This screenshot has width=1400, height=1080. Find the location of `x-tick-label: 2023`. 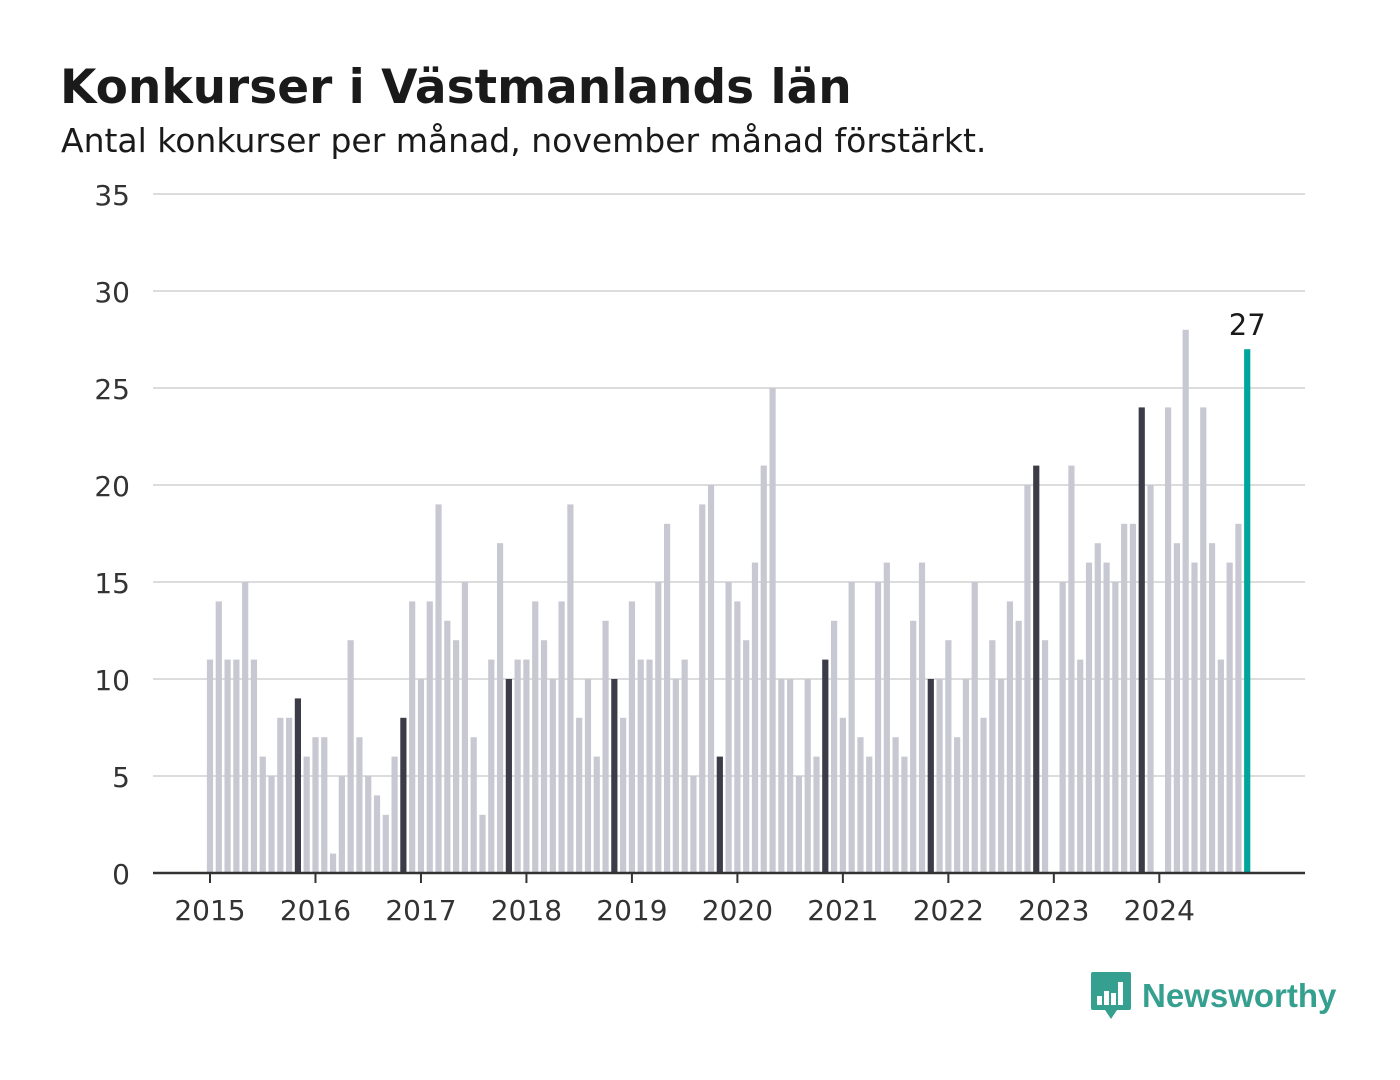

x-tick-label: 2023 is located at coordinates (1053, 910).